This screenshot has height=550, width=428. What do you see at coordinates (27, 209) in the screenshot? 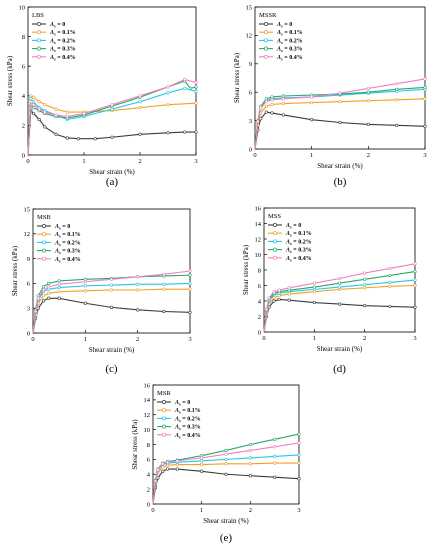
I see `y-tick-label: 15` at bounding box center [27, 209].